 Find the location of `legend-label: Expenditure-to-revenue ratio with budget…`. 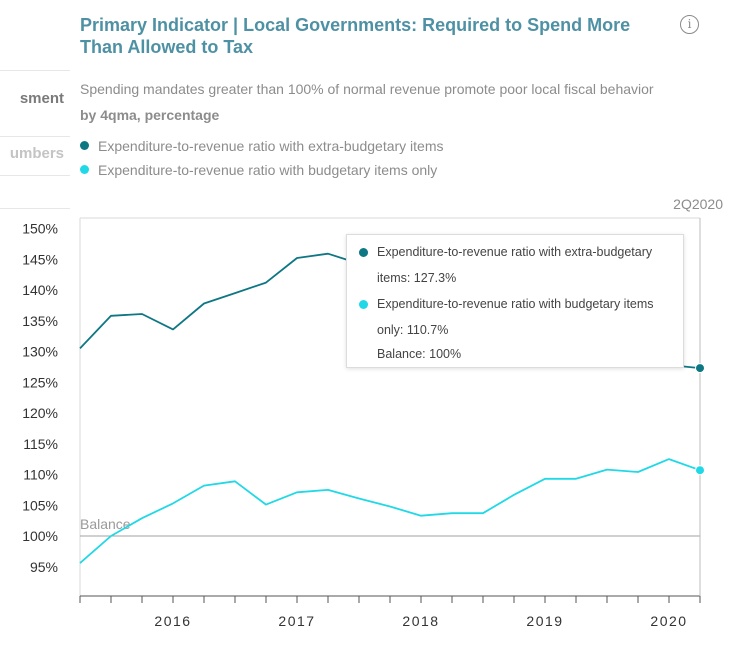

legend-label: Expenditure-to-revenue ratio with budget… is located at coordinates (268, 170).